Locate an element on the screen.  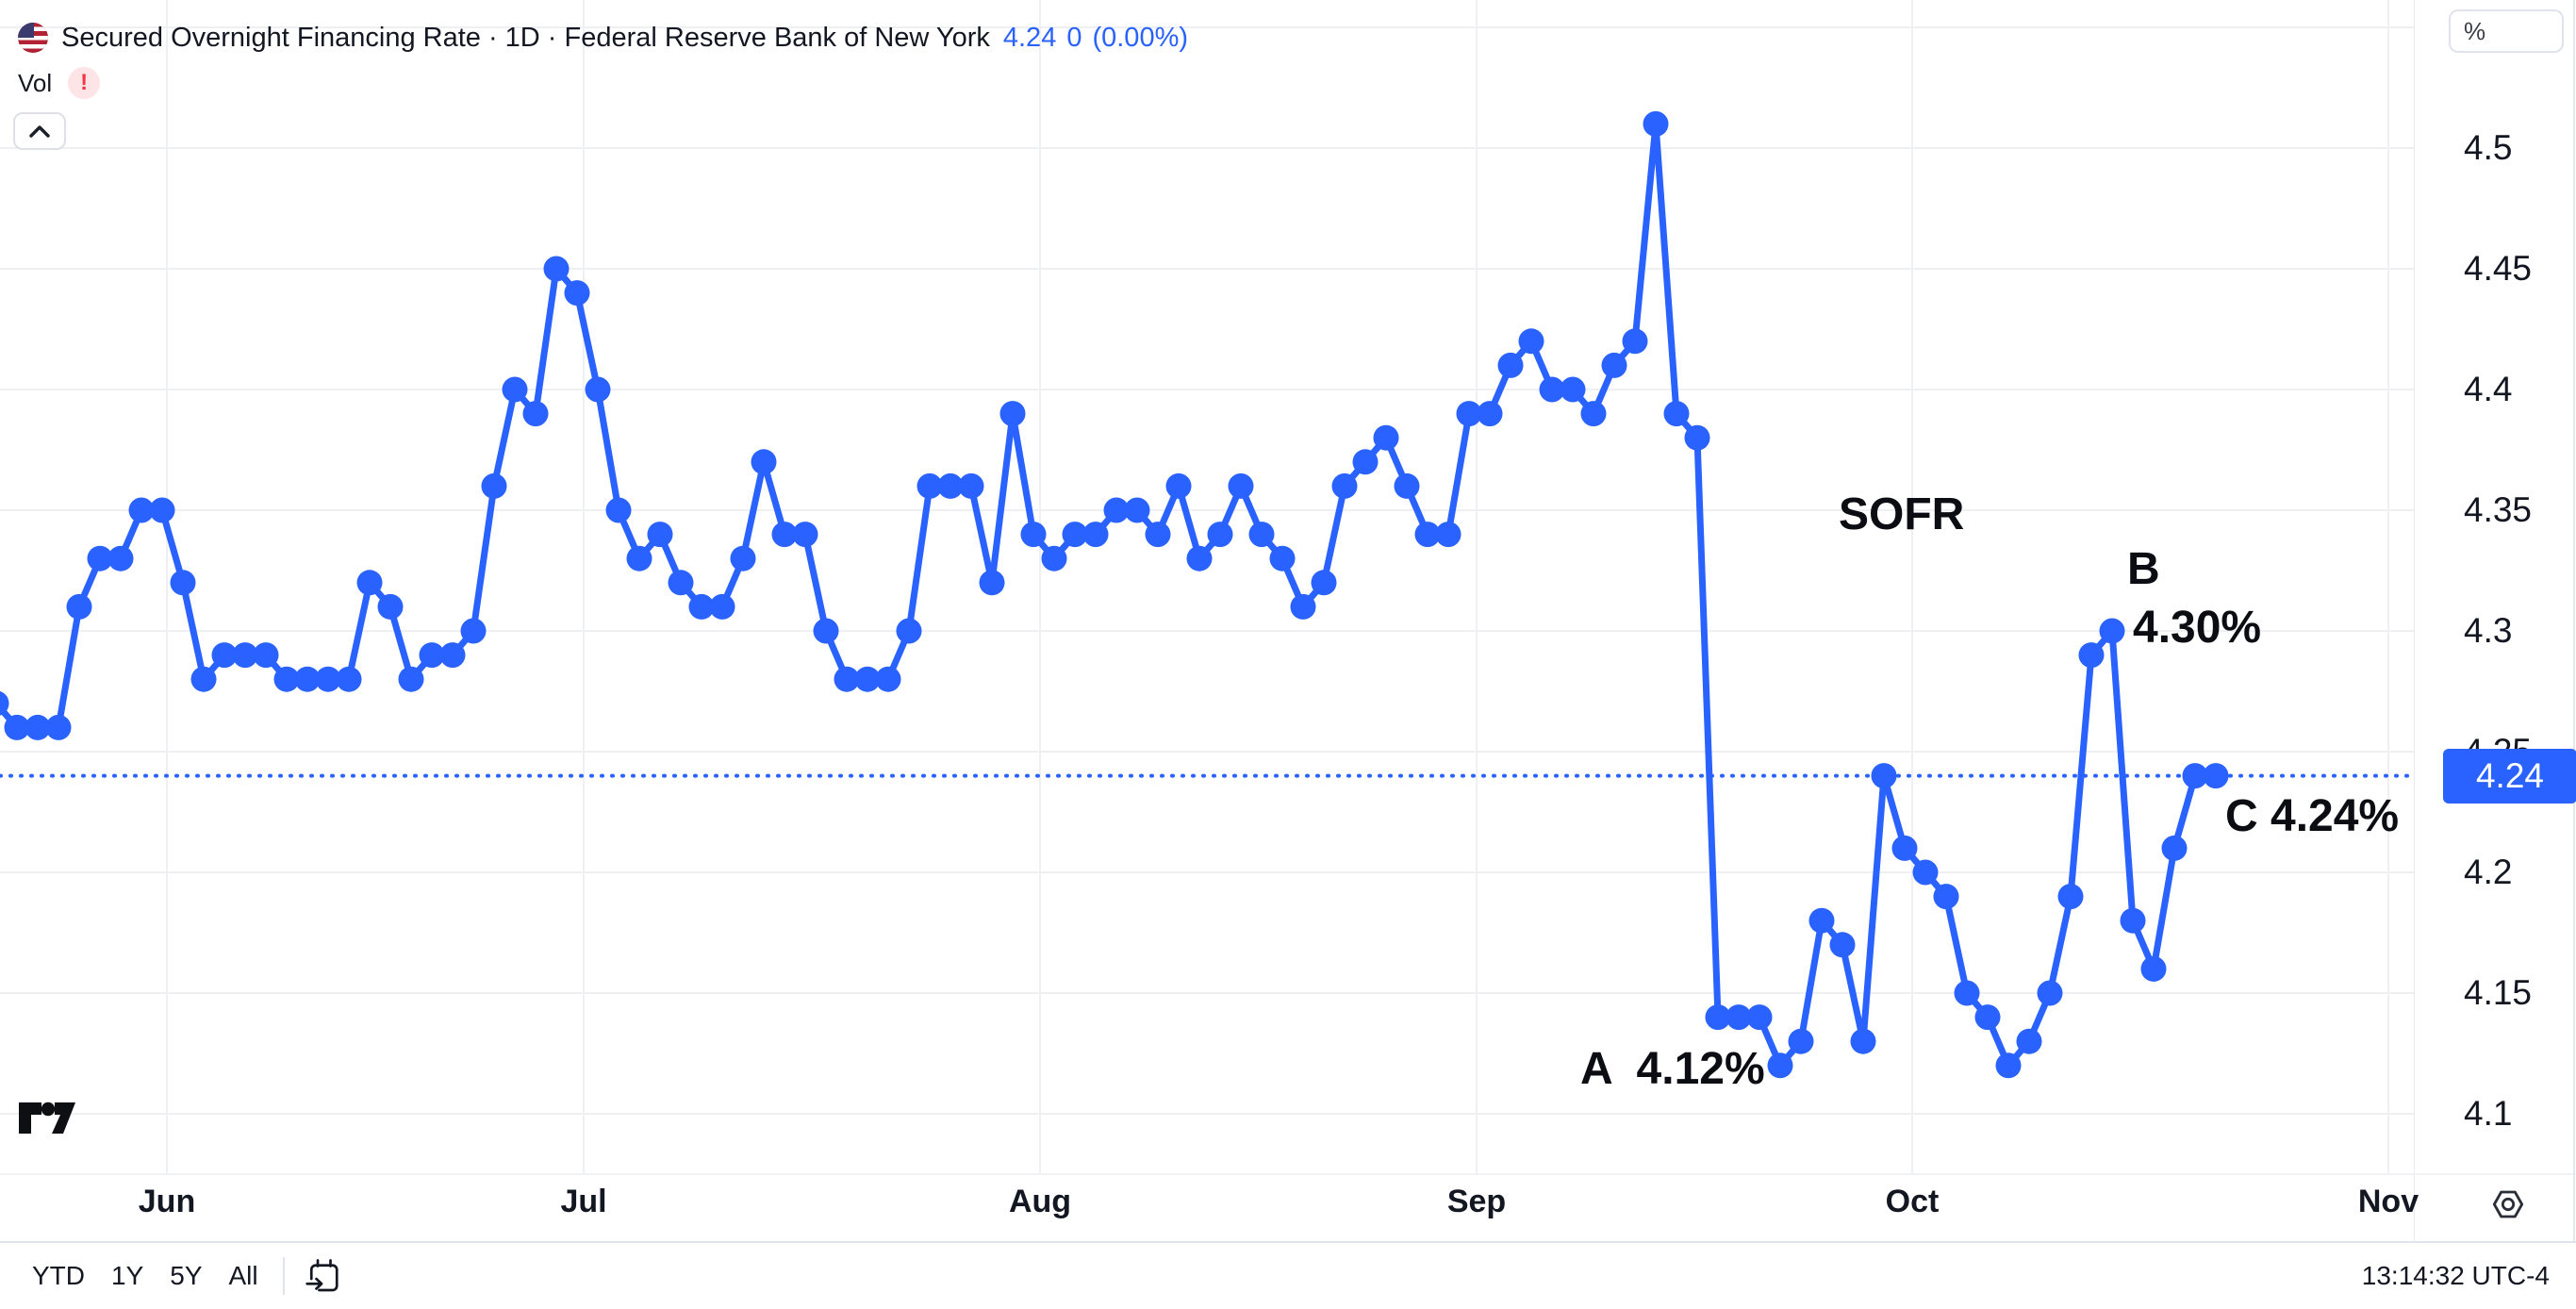
axis-settings-button is located at coordinates (2508, 1204).